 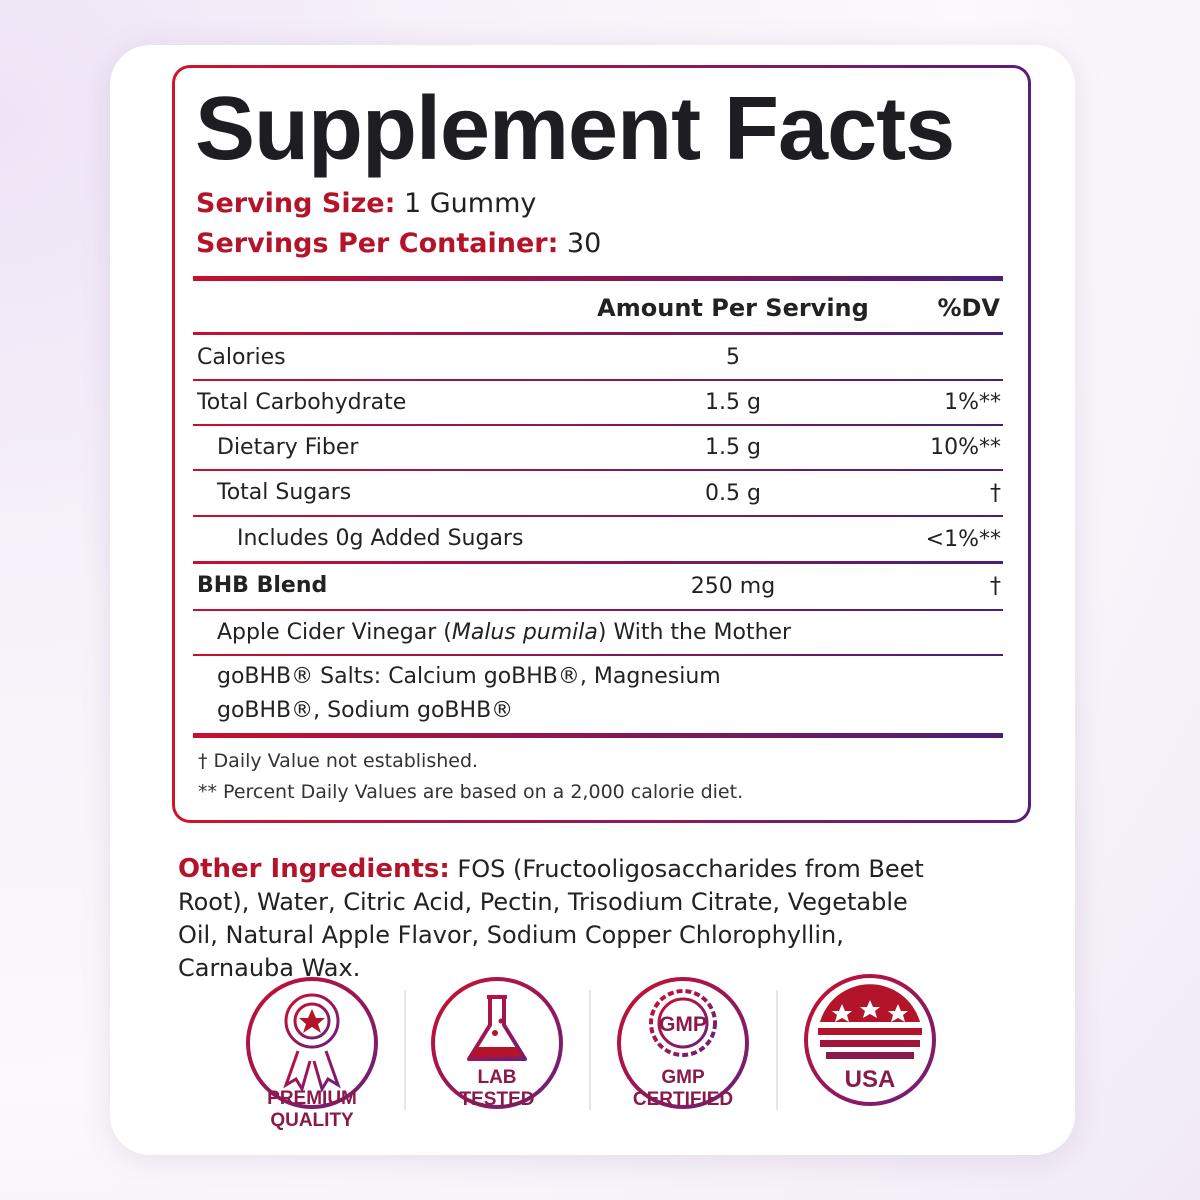 I want to click on serving-size: Serving Size: 1 Gummy, so click(x=366, y=203).